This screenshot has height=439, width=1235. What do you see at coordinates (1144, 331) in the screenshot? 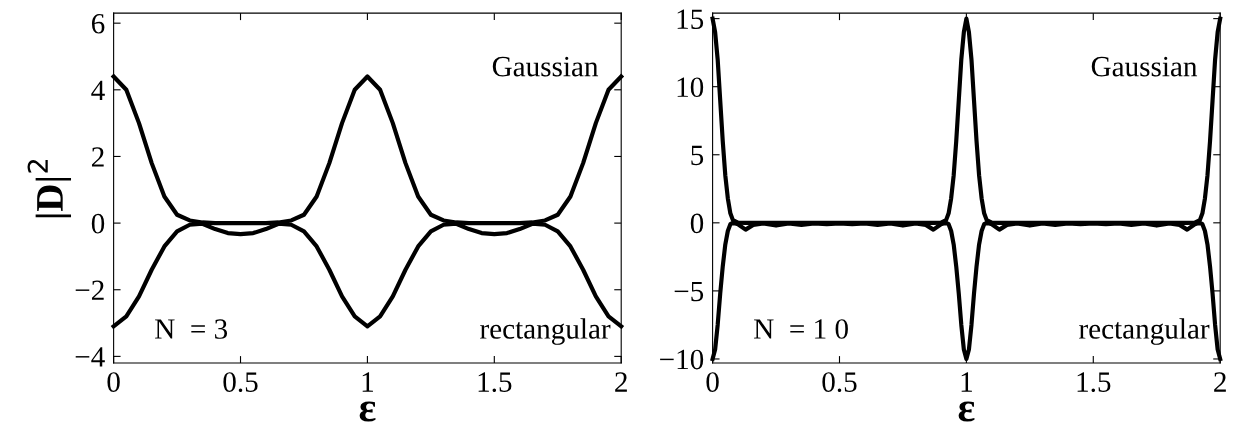
I see `series-label: rectangular` at bounding box center [1144, 331].